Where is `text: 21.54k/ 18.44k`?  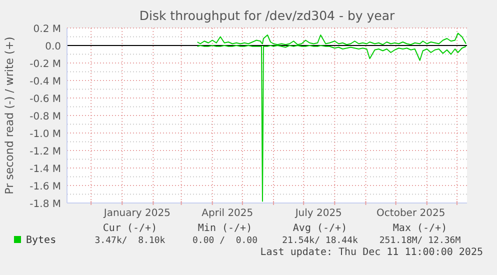 text: 21.54k/ 18.44k is located at coordinates (320, 241).